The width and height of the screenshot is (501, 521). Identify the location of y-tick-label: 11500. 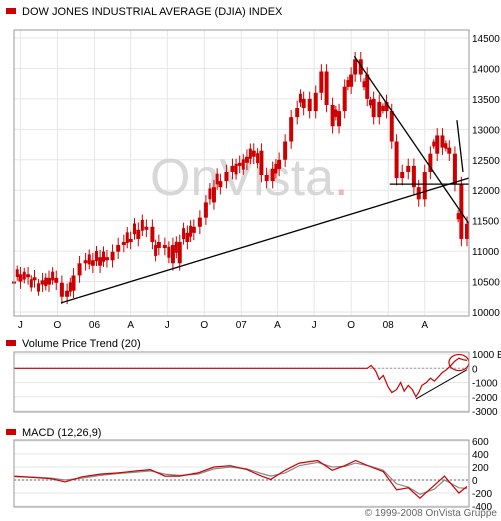
(486, 222).